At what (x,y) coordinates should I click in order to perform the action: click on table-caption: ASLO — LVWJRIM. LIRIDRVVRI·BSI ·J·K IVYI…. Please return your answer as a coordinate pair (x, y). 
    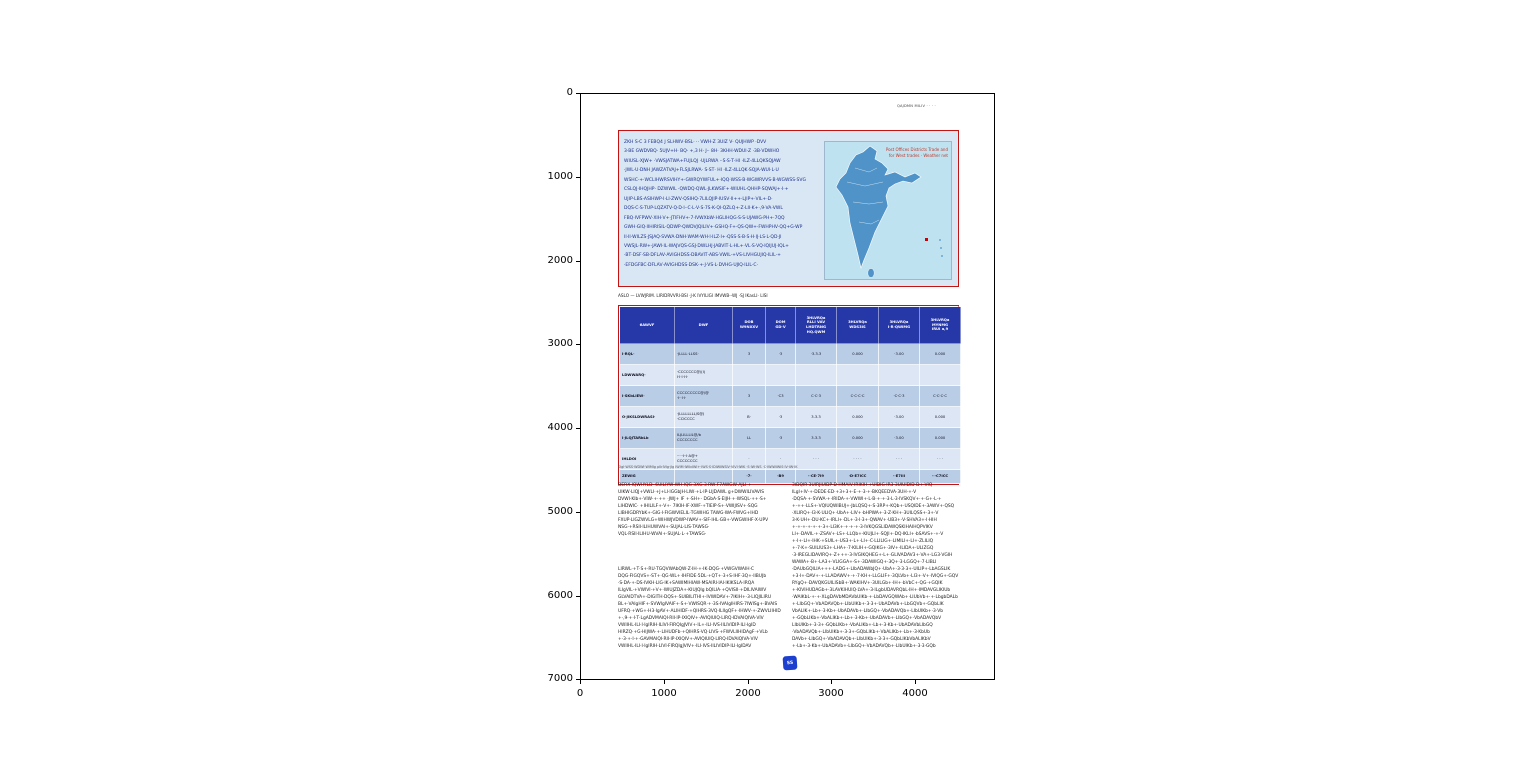
    Looking at the image, I should click on (693, 295).